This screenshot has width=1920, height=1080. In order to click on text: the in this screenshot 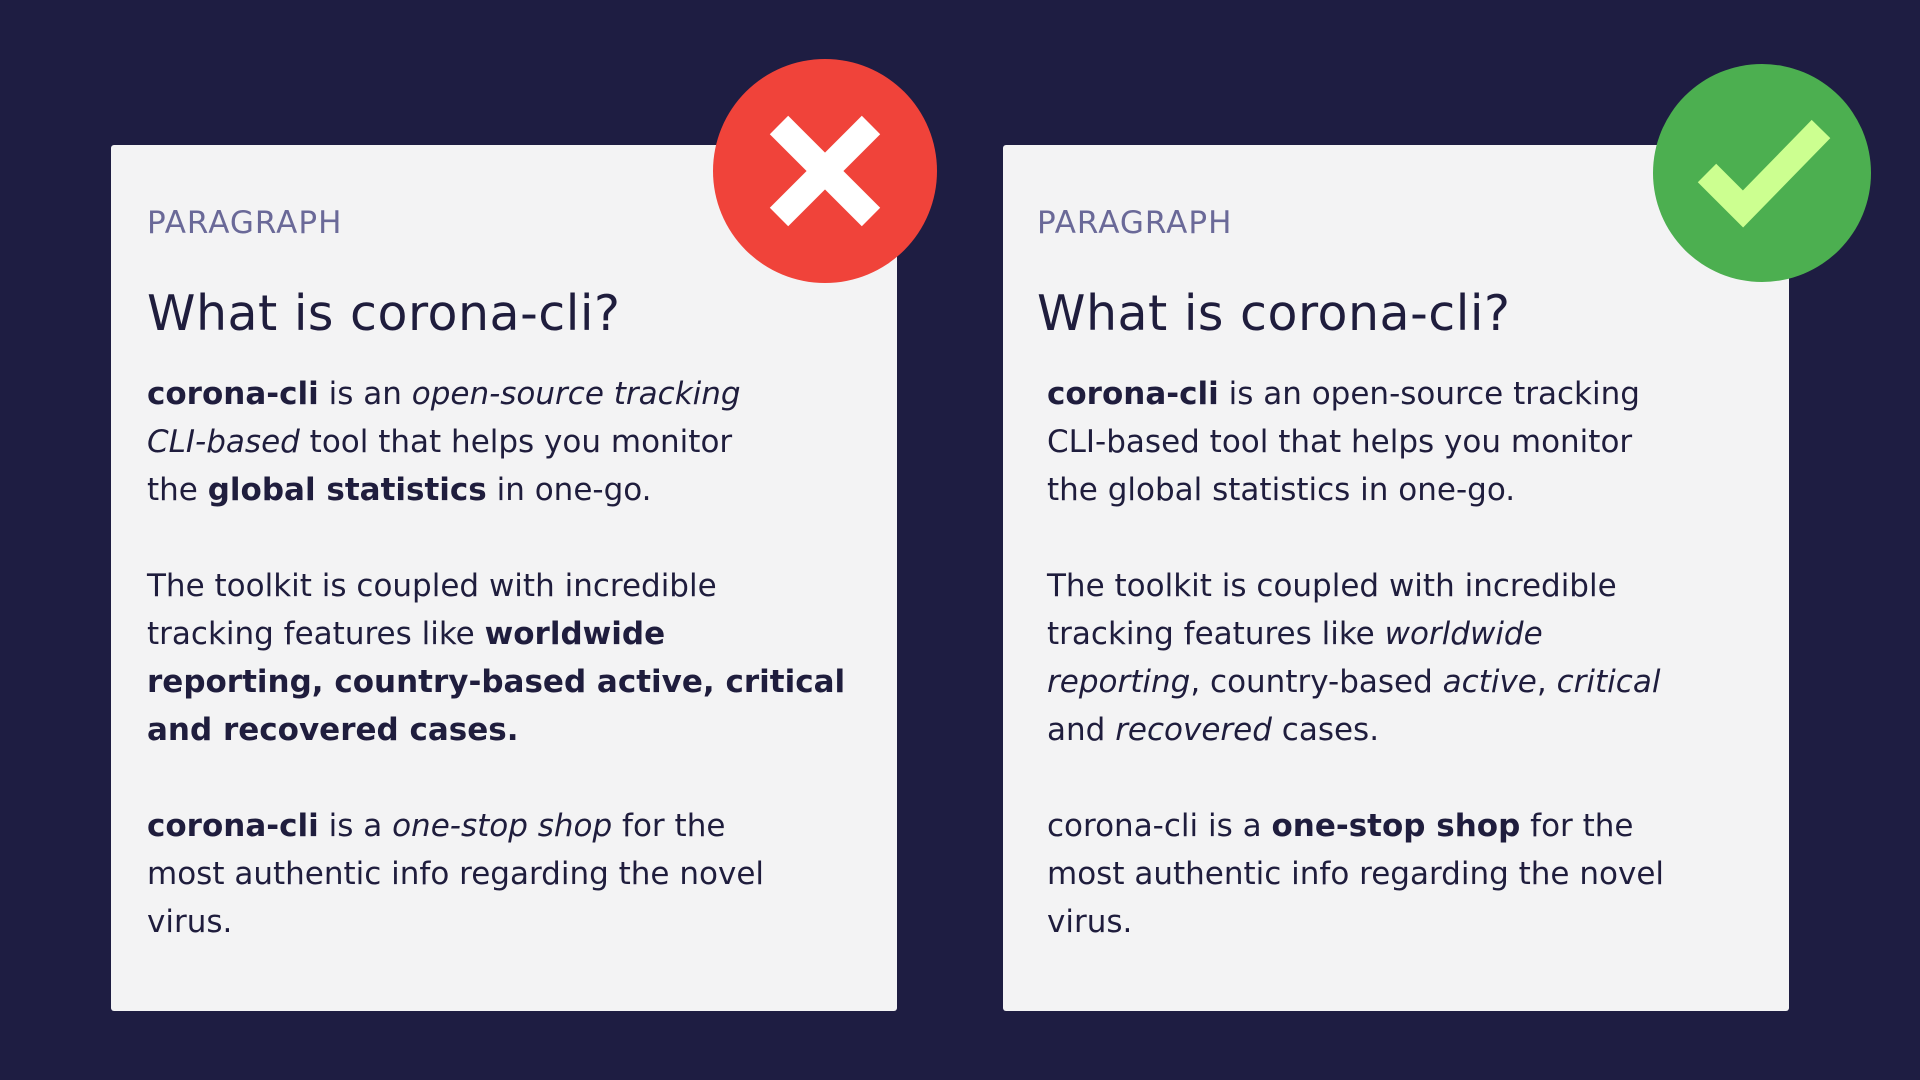, I will do `click(177, 490)`.